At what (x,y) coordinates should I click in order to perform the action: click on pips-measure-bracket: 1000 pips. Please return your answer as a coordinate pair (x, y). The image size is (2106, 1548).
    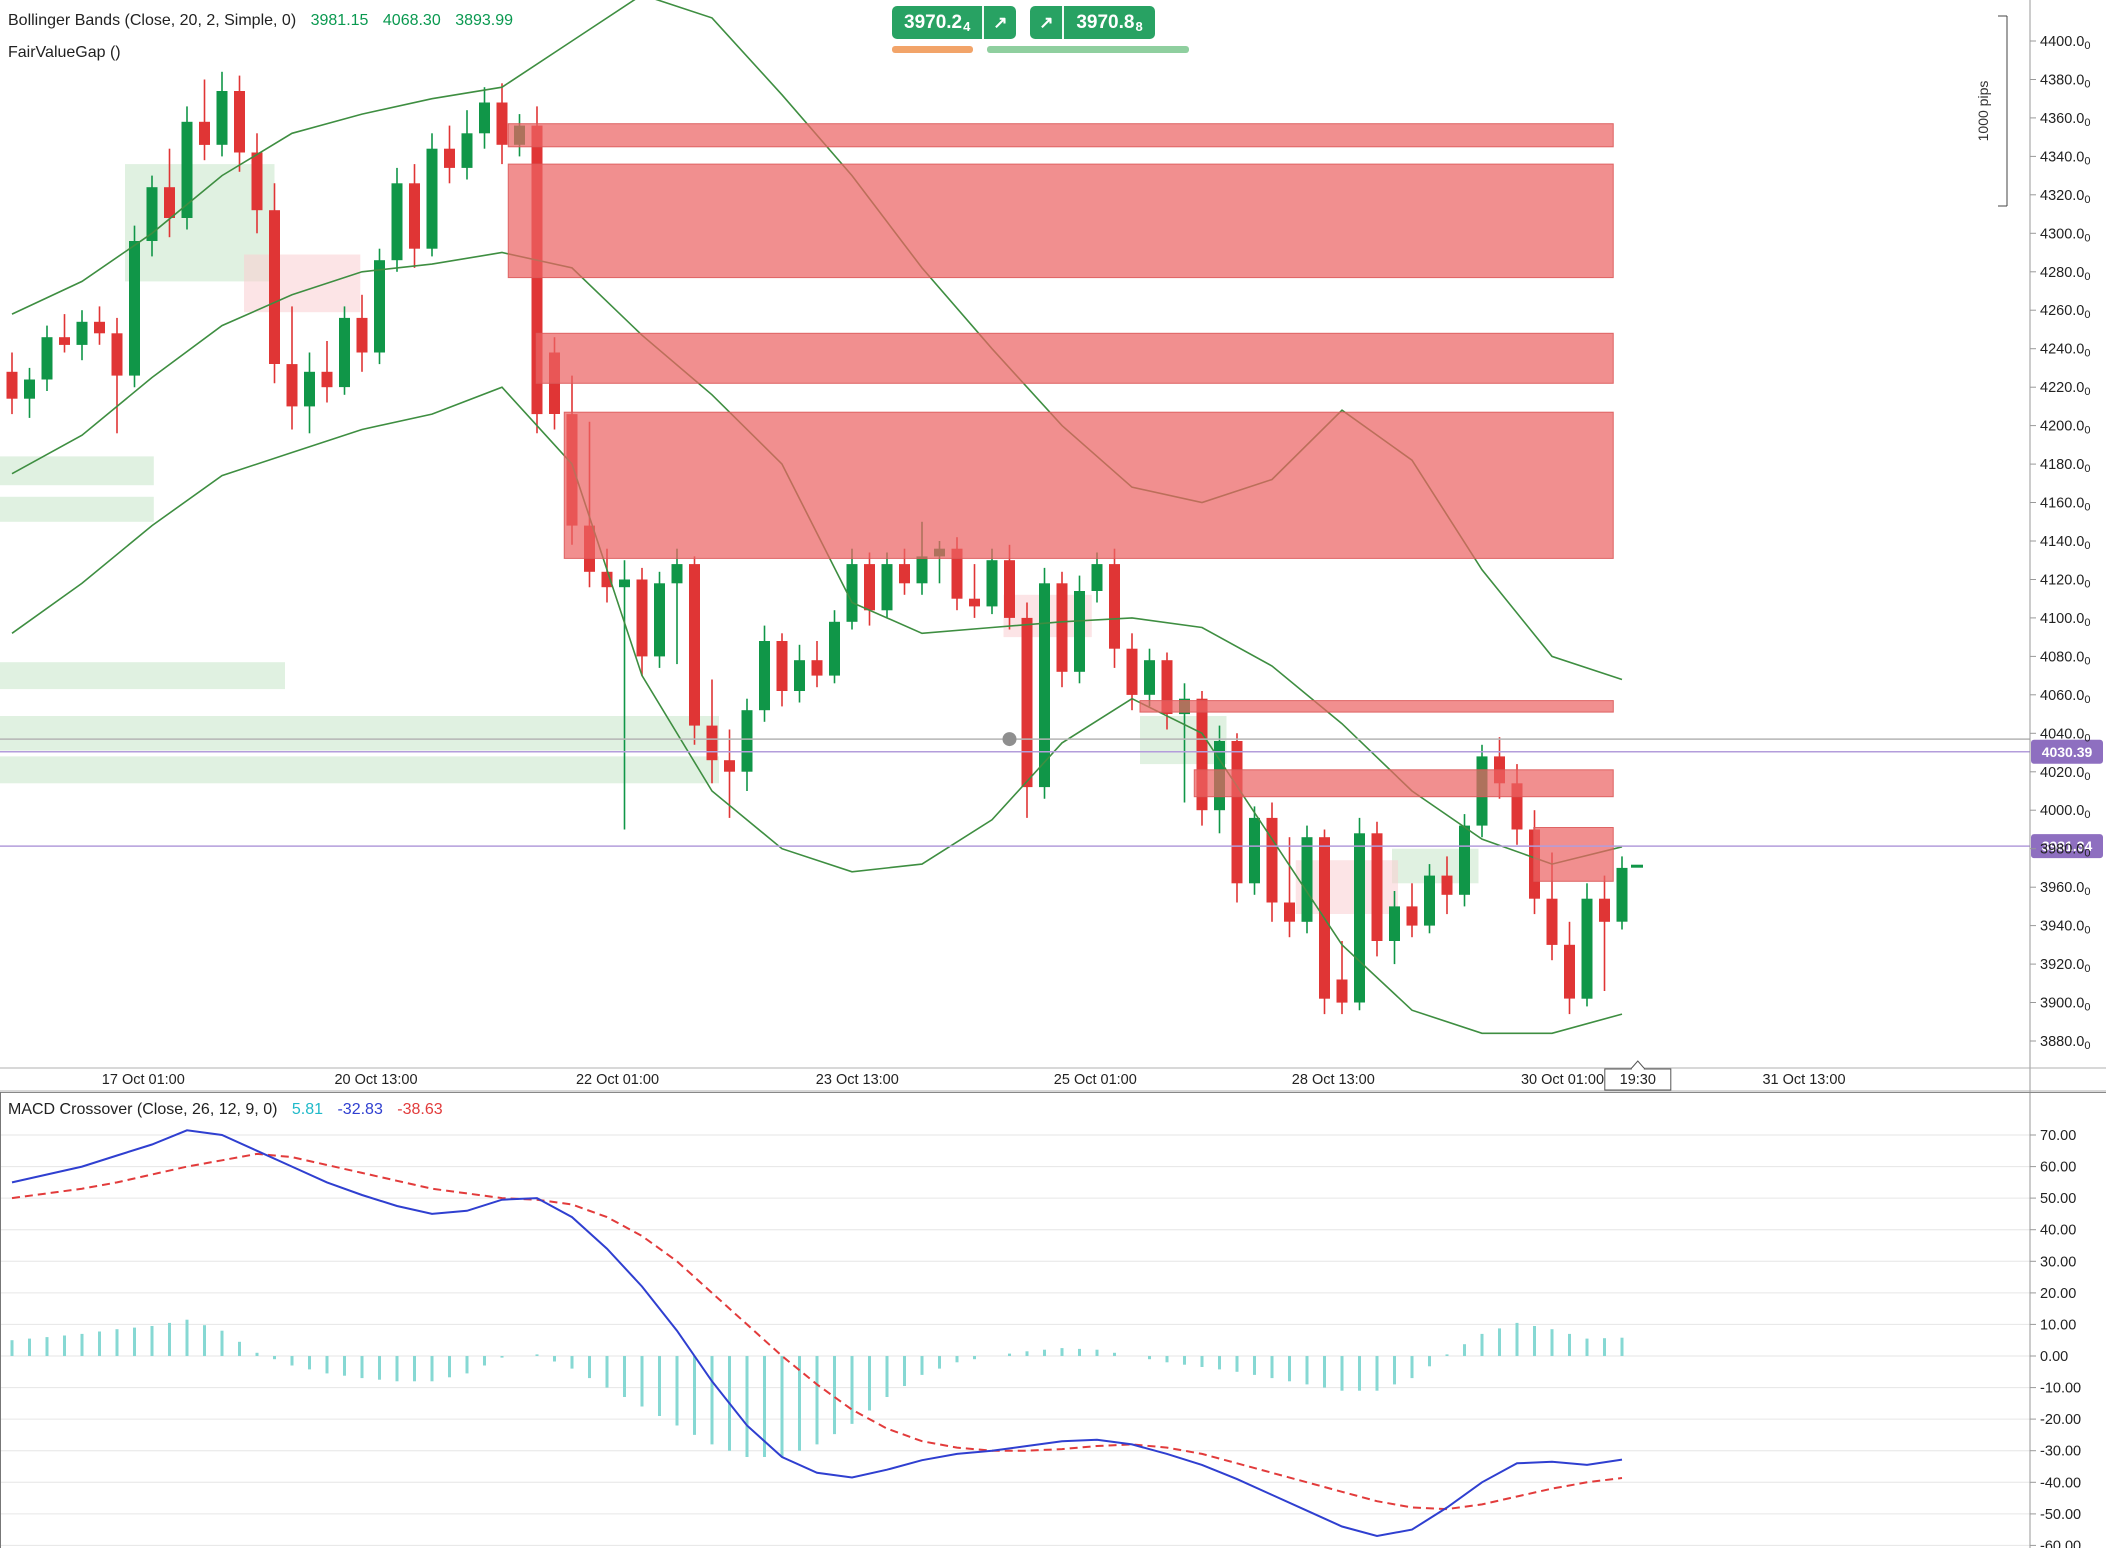
    Looking at the image, I should click on (1991, 111).